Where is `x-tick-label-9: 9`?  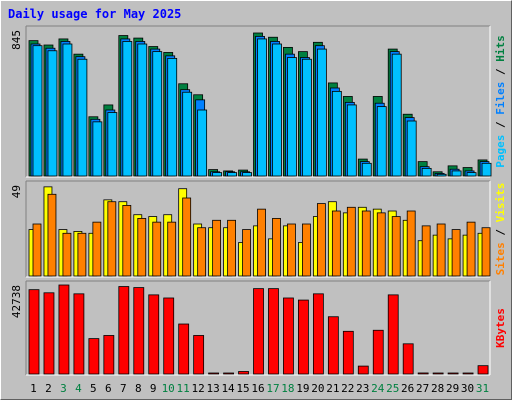 x-tick-label-9: 9 is located at coordinates (153, 388).